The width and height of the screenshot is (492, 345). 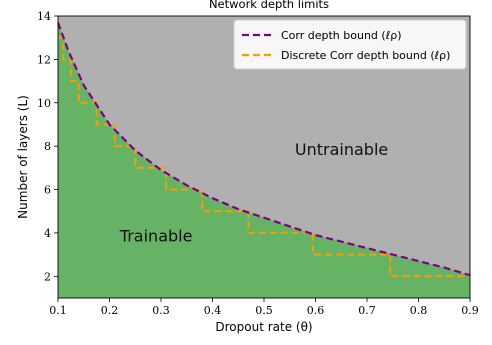 I want to click on untrainable-label: Untrainable, so click(x=341, y=149).